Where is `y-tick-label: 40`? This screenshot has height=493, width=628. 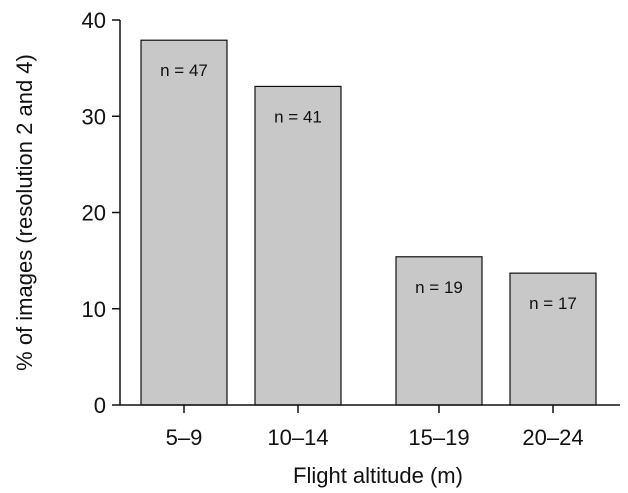 y-tick-label: 40 is located at coordinates (94, 20).